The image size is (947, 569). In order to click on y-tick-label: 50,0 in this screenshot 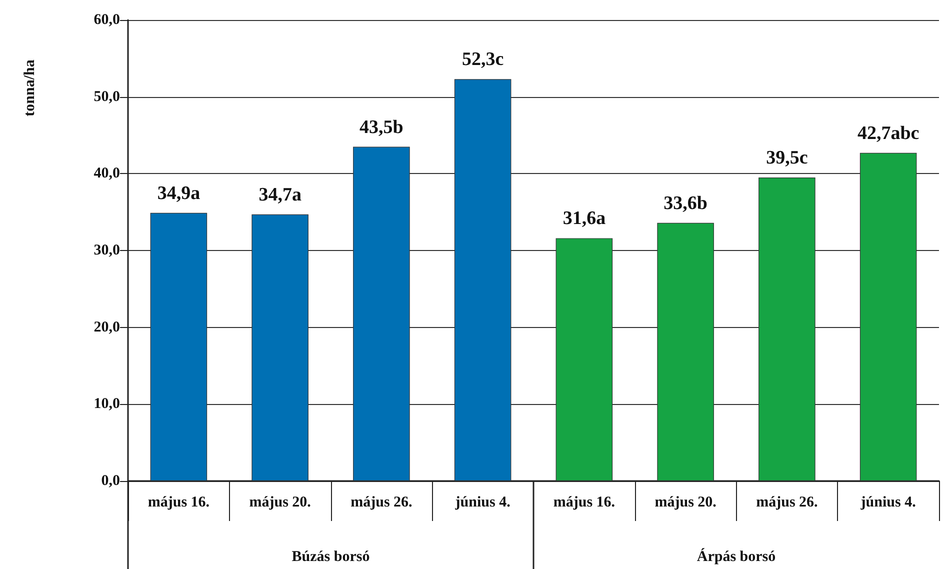, I will do `click(107, 96)`.